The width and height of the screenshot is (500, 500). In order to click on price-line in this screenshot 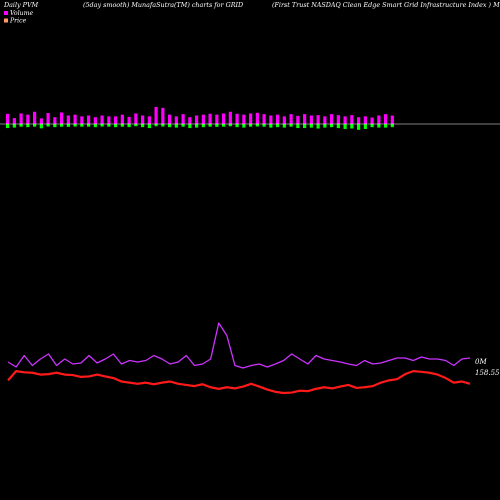, I will do `click(239, 382)`.